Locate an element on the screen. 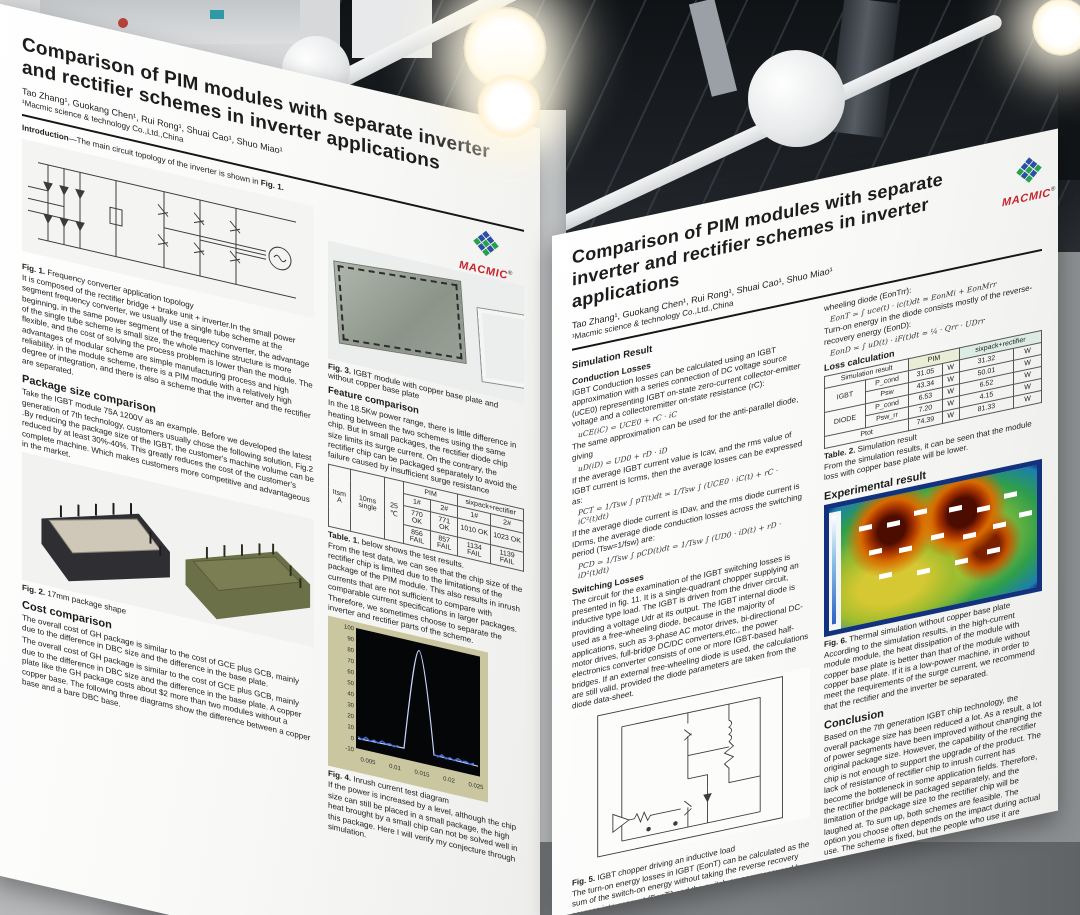  fig4-inrush-chart: 100 90 80 70 60 50 40 30 20 10 0 -10 is located at coordinates (408, 709).